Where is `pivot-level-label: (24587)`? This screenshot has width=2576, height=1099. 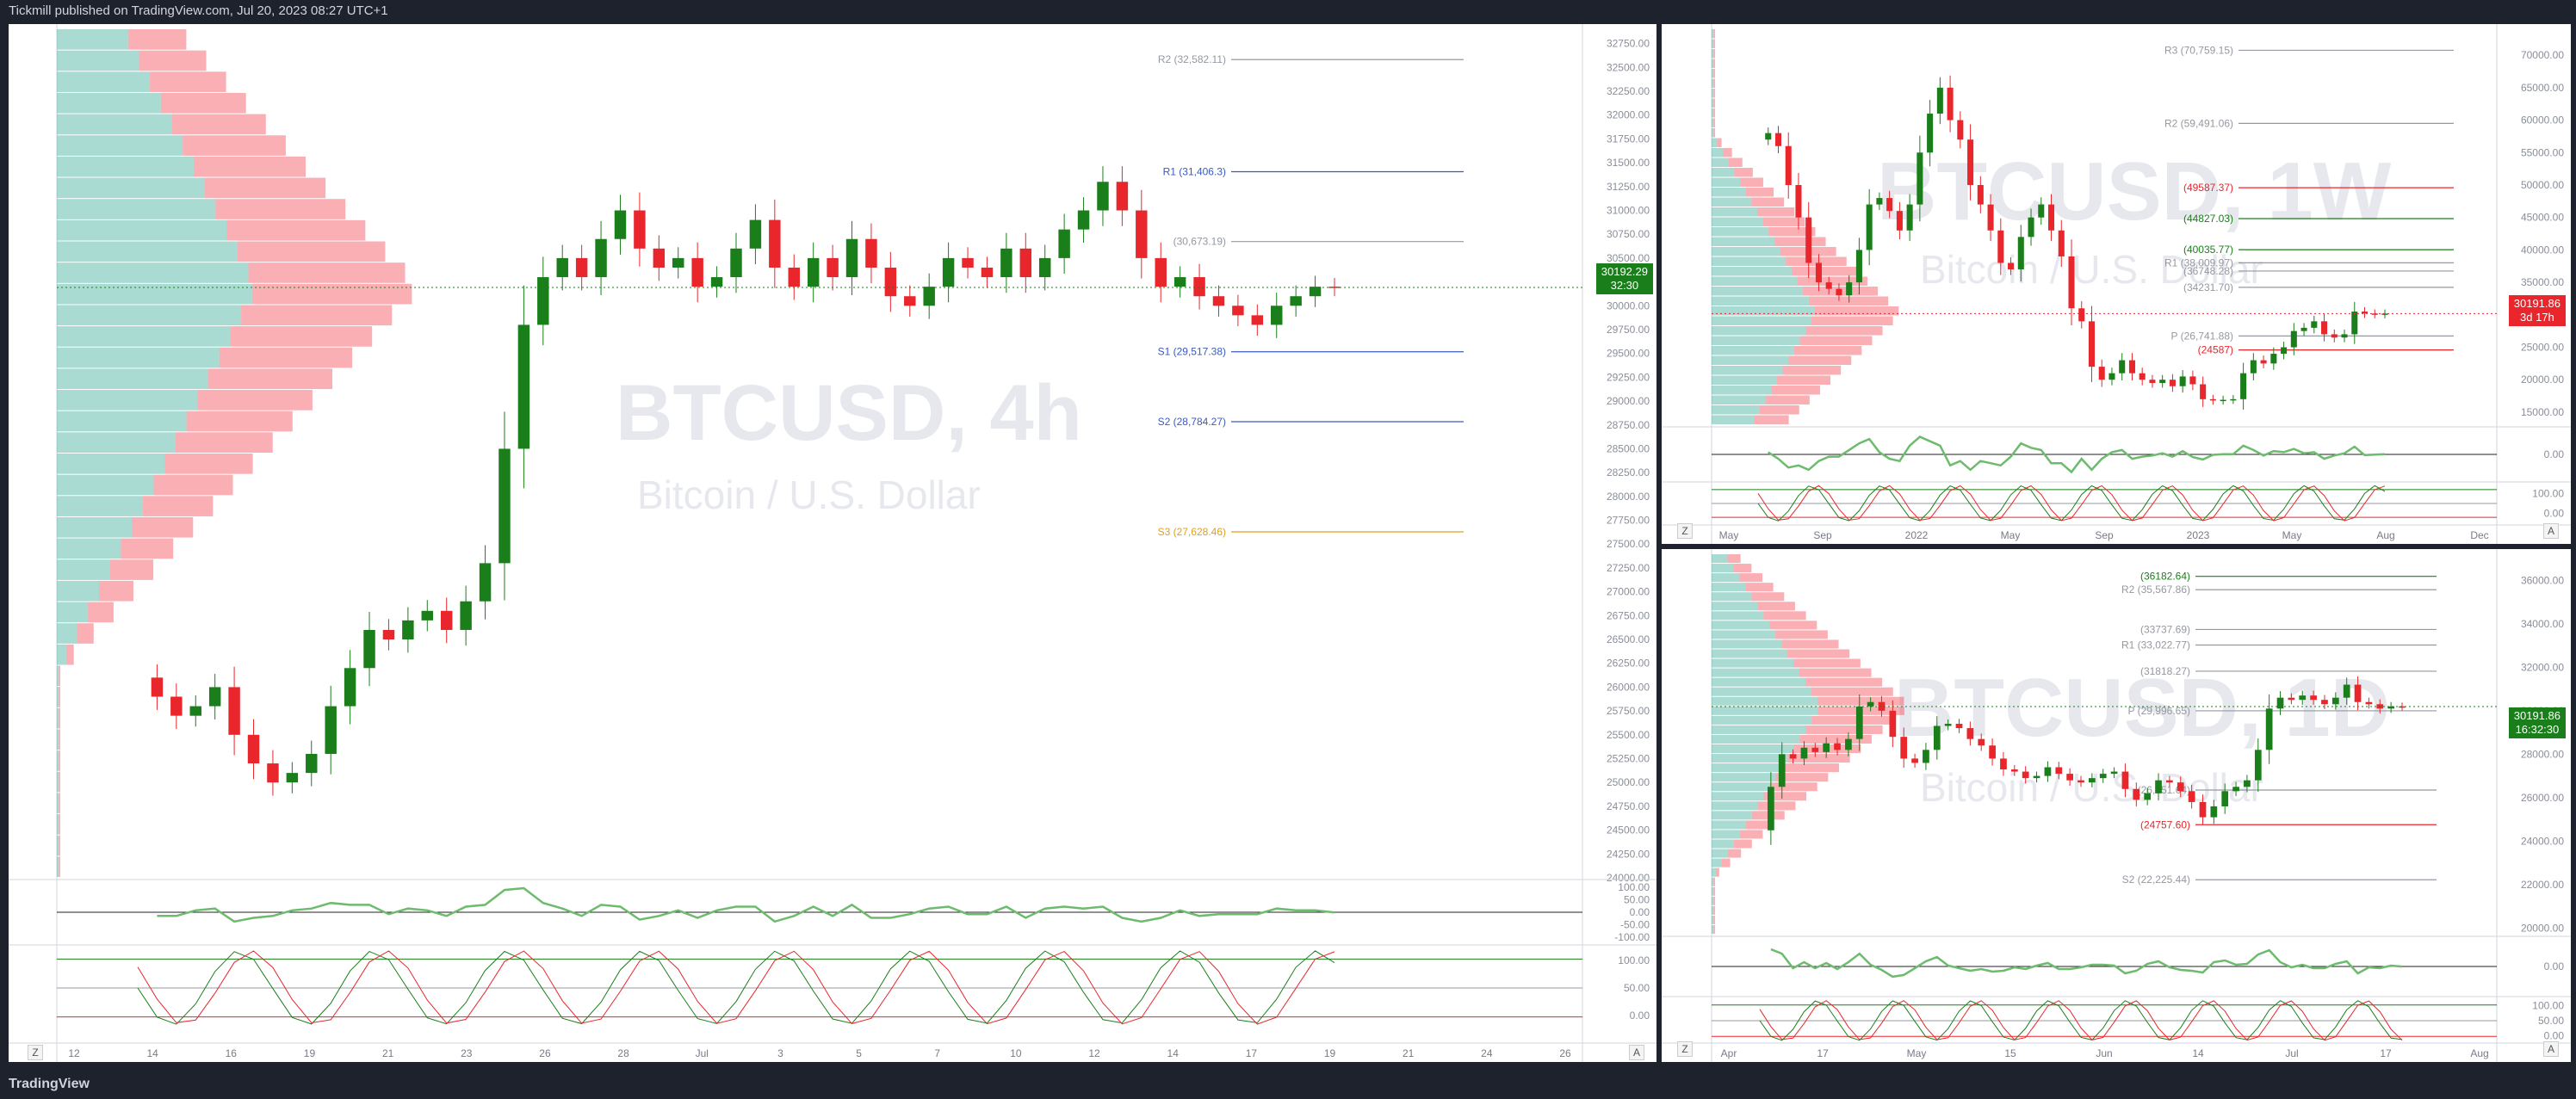
pivot-level-label: (24587) is located at coordinates (2216, 350).